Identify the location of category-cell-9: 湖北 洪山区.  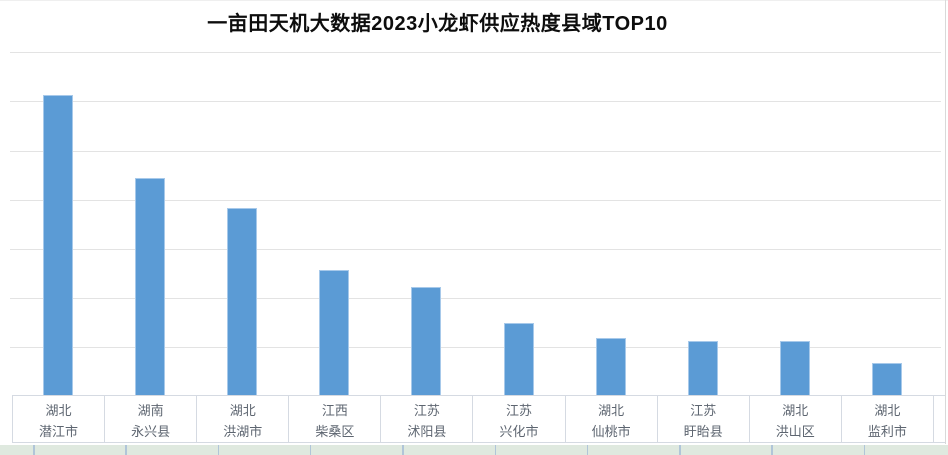
(796, 419).